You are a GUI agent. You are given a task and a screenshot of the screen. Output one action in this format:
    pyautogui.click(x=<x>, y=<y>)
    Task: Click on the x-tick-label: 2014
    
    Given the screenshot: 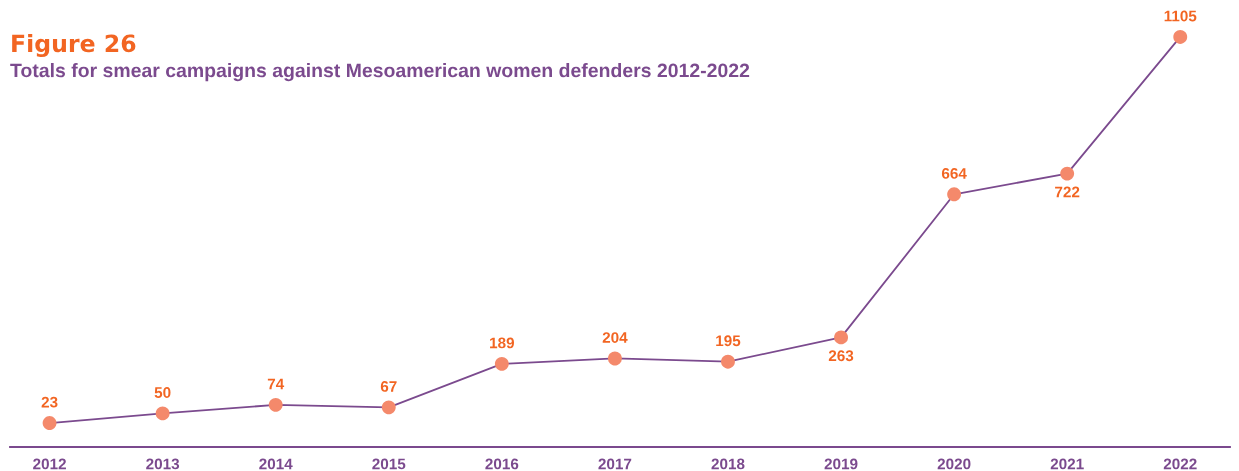 What is the action you would take?
    pyautogui.click(x=276, y=464)
    